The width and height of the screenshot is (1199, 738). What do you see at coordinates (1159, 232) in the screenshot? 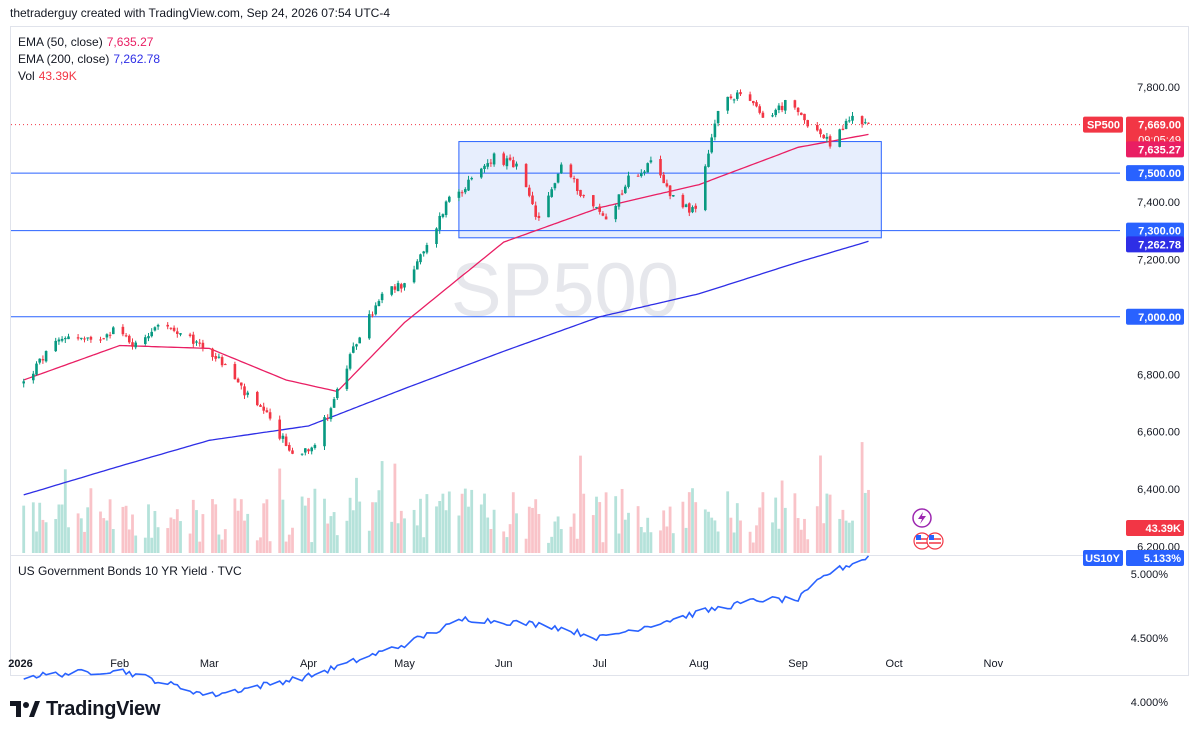
I see `level-7300-tag: 7,300.00` at bounding box center [1159, 232].